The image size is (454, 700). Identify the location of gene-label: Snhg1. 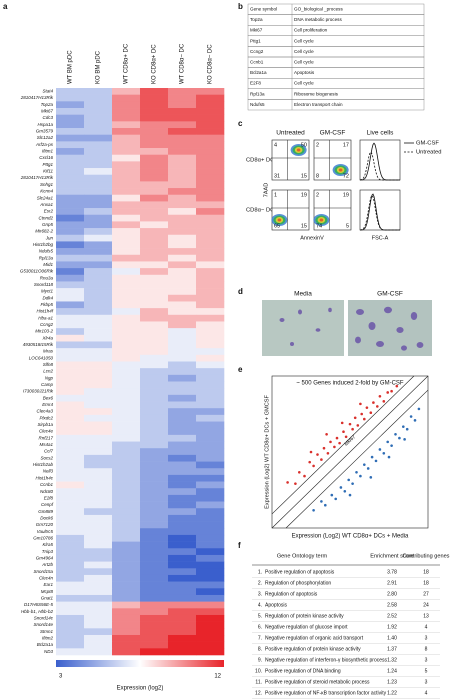
(47, 184).